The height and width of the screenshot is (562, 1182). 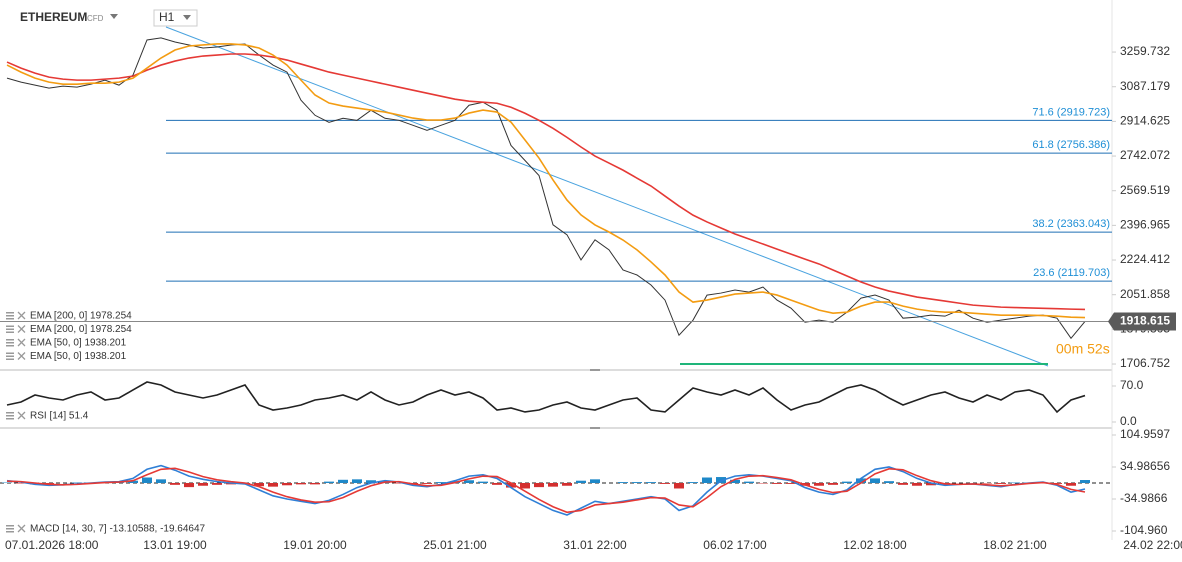 I want to click on fib-label: 61.8 (2756.386), so click(x=1071, y=145).